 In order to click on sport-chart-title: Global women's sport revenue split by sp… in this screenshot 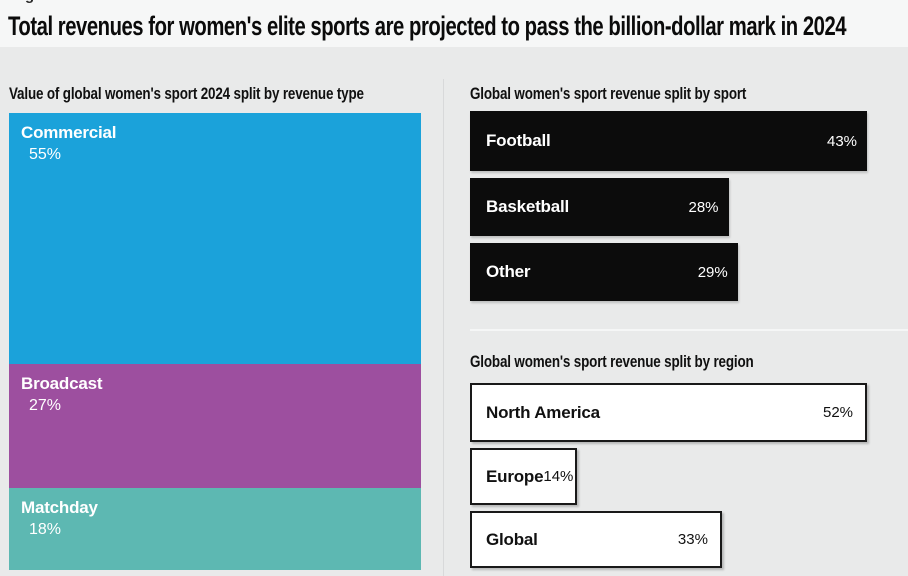, I will do `click(608, 93)`.